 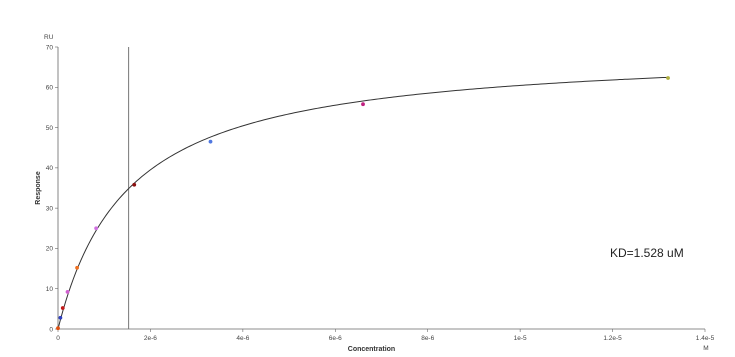 What do you see at coordinates (335, 338) in the screenshot?
I see `x-tick-label: 6e-6` at bounding box center [335, 338].